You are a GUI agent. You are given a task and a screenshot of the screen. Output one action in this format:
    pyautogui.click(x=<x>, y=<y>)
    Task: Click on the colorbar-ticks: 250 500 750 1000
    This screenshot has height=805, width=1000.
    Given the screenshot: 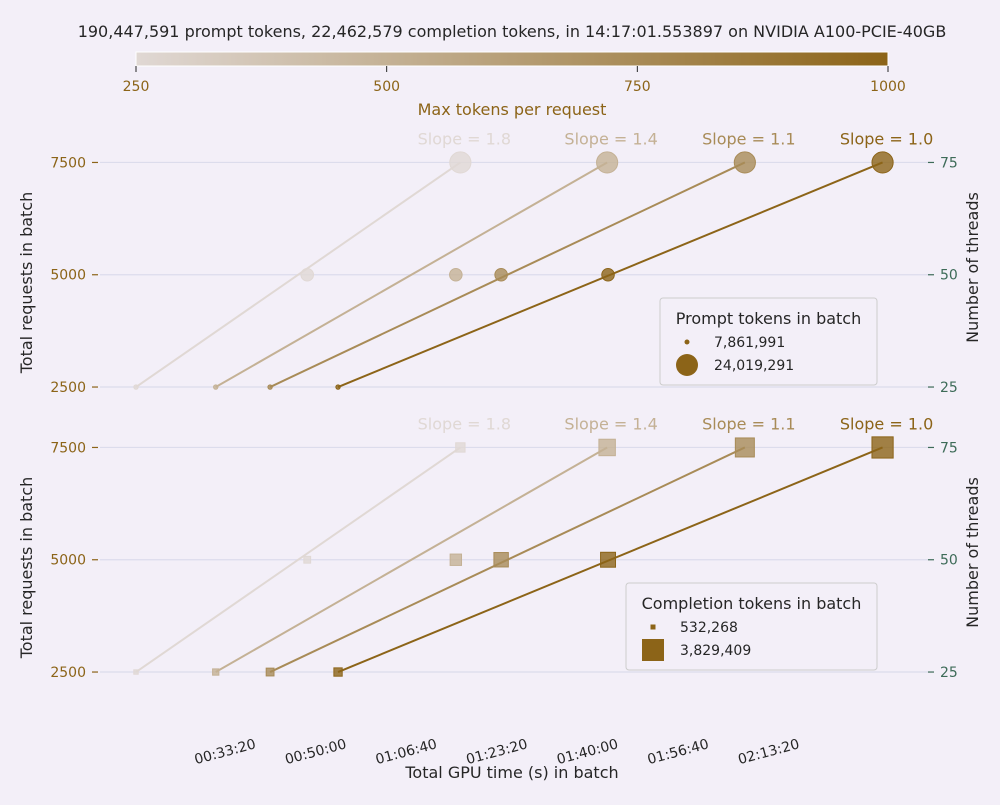 What is the action you would take?
    pyautogui.click(x=514, y=80)
    